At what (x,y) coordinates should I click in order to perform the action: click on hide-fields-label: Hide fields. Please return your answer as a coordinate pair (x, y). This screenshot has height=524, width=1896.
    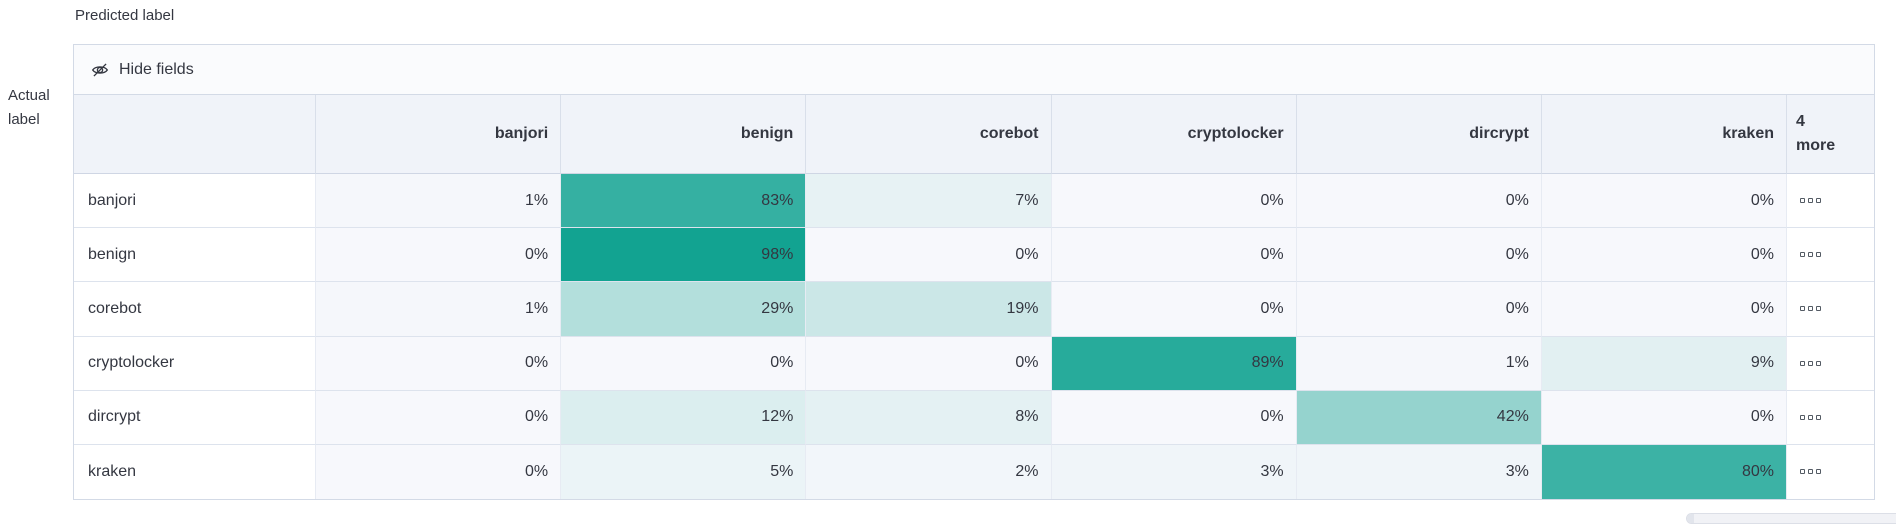
    Looking at the image, I should click on (156, 69).